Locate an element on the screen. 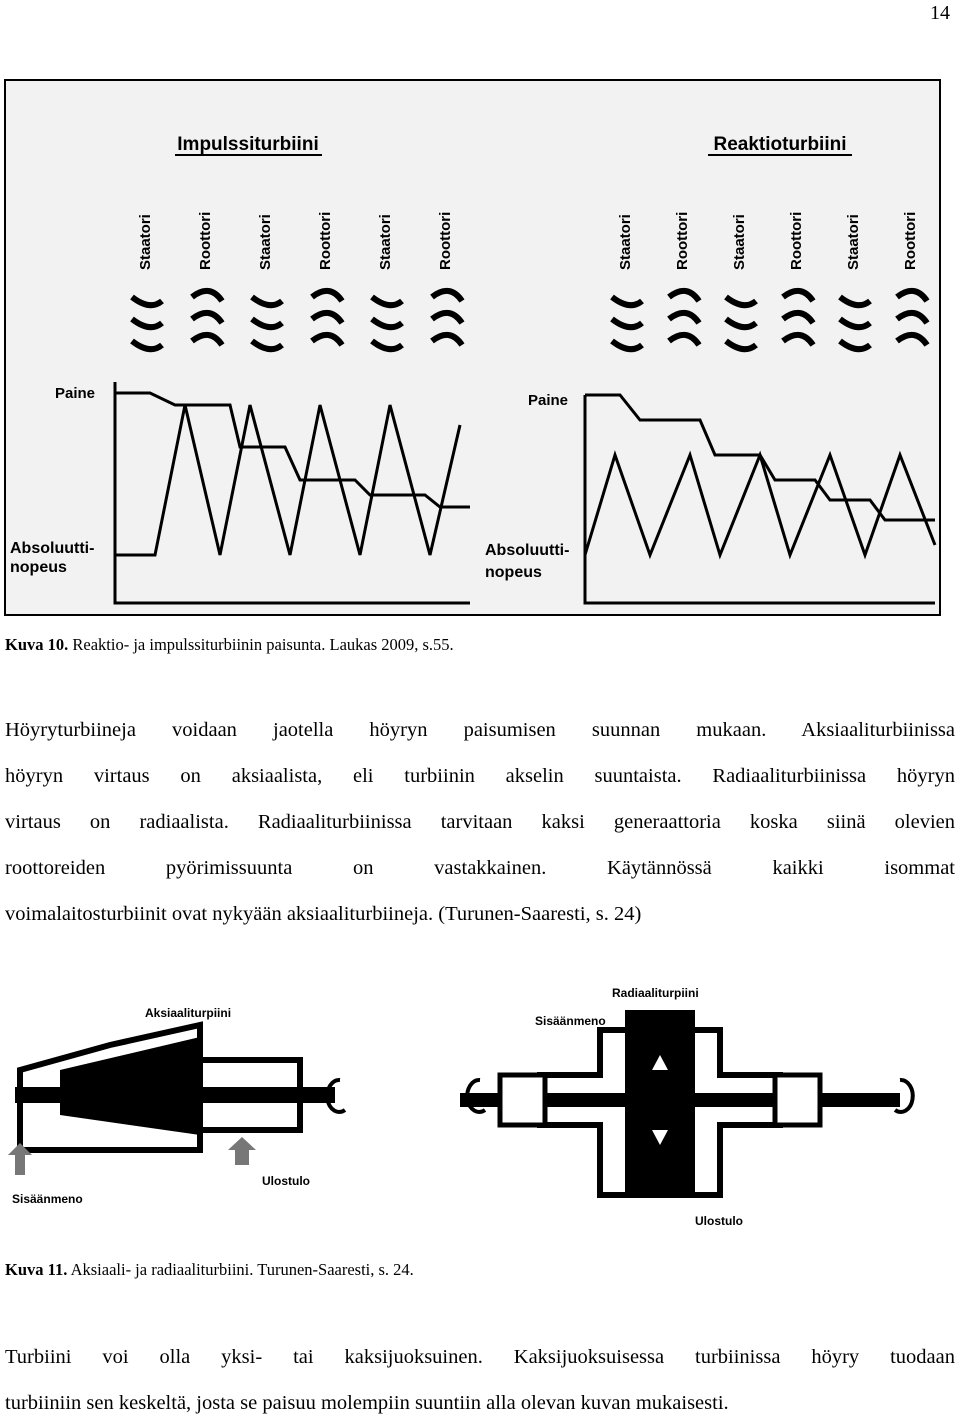  page-number: 14 is located at coordinates (940, 13).